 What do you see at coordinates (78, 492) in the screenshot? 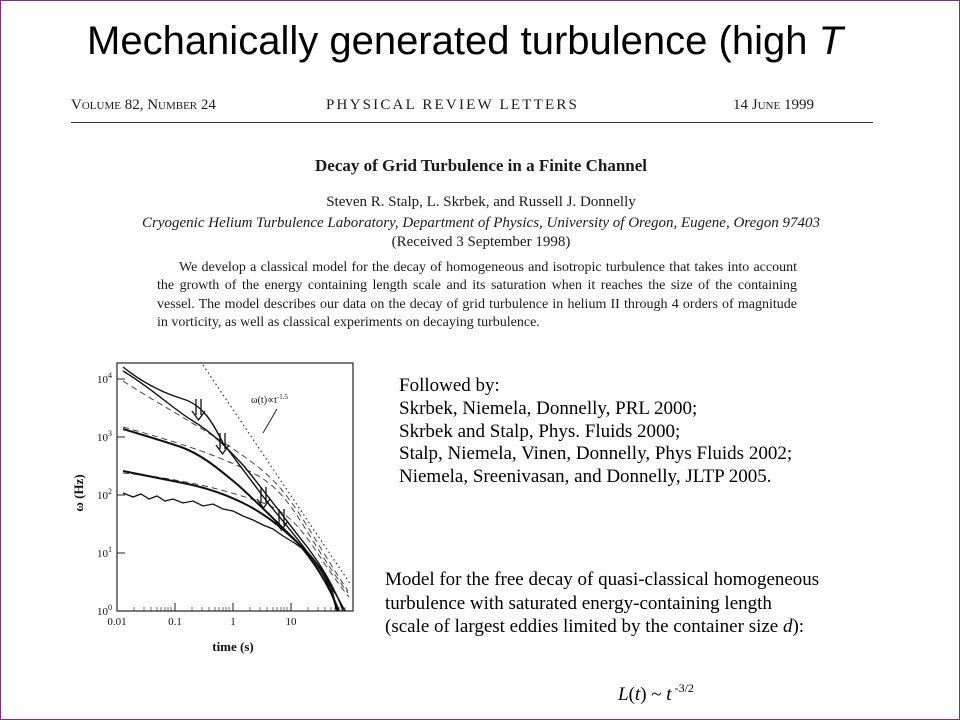
I see `y-axis-label: ω (Hz)` at bounding box center [78, 492].